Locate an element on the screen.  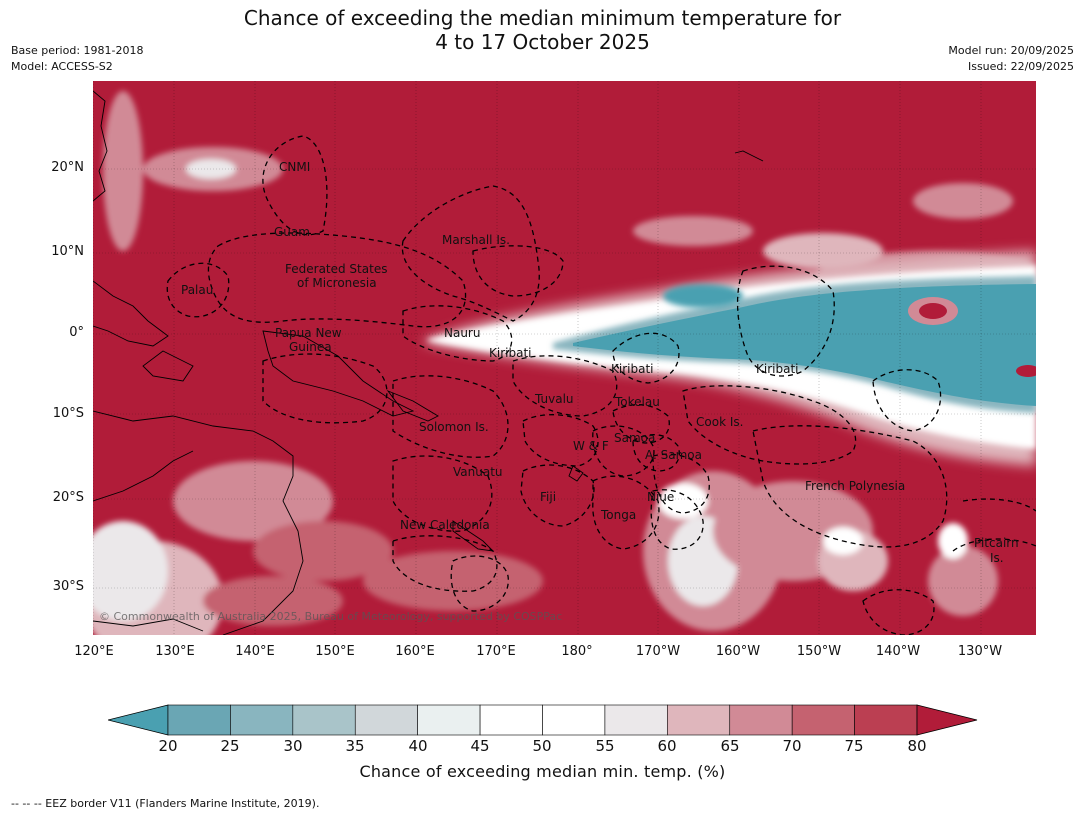
lat-label-20n: 20°N is located at coordinates (67, 167).